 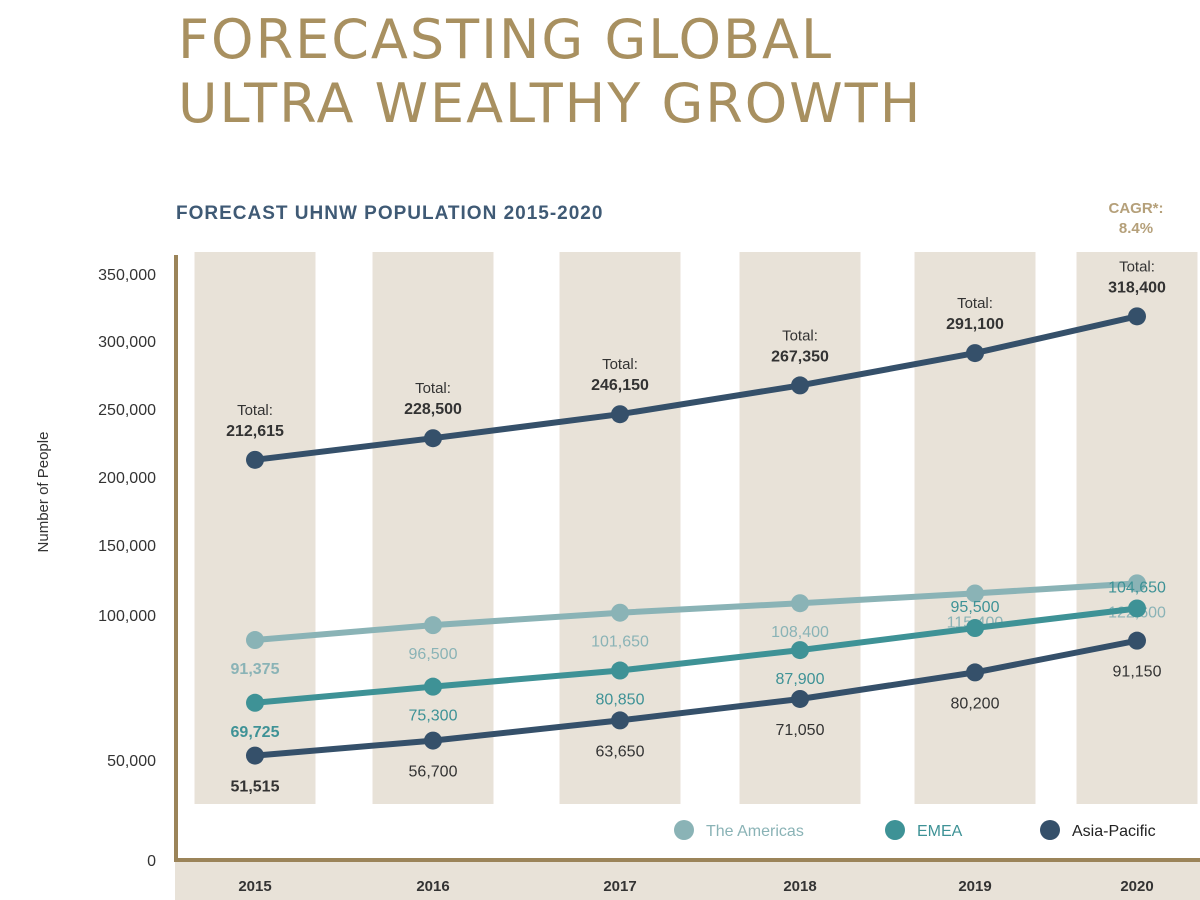 I want to click on legend: The Americas EMEA Asia-Pacific, so click(x=915, y=830).